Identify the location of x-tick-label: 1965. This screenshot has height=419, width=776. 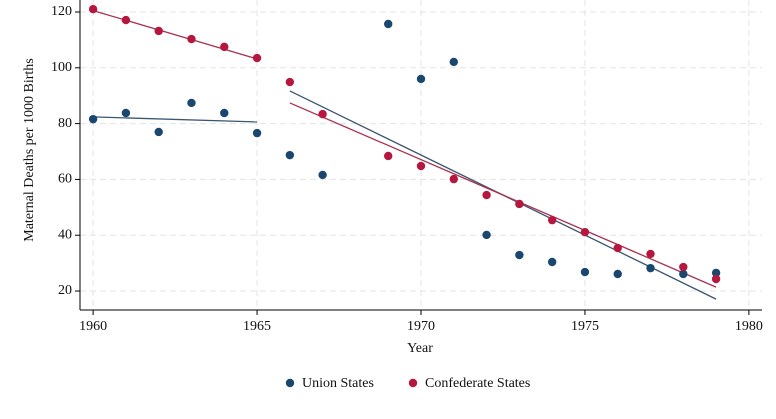
(257, 326).